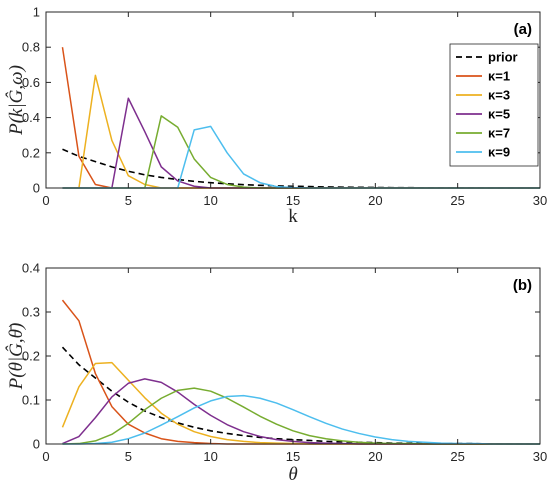 This screenshot has height=496, width=550. Describe the element at coordinates (499, 114) in the screenshot. I see `legend-entry: κ=5` at that location.